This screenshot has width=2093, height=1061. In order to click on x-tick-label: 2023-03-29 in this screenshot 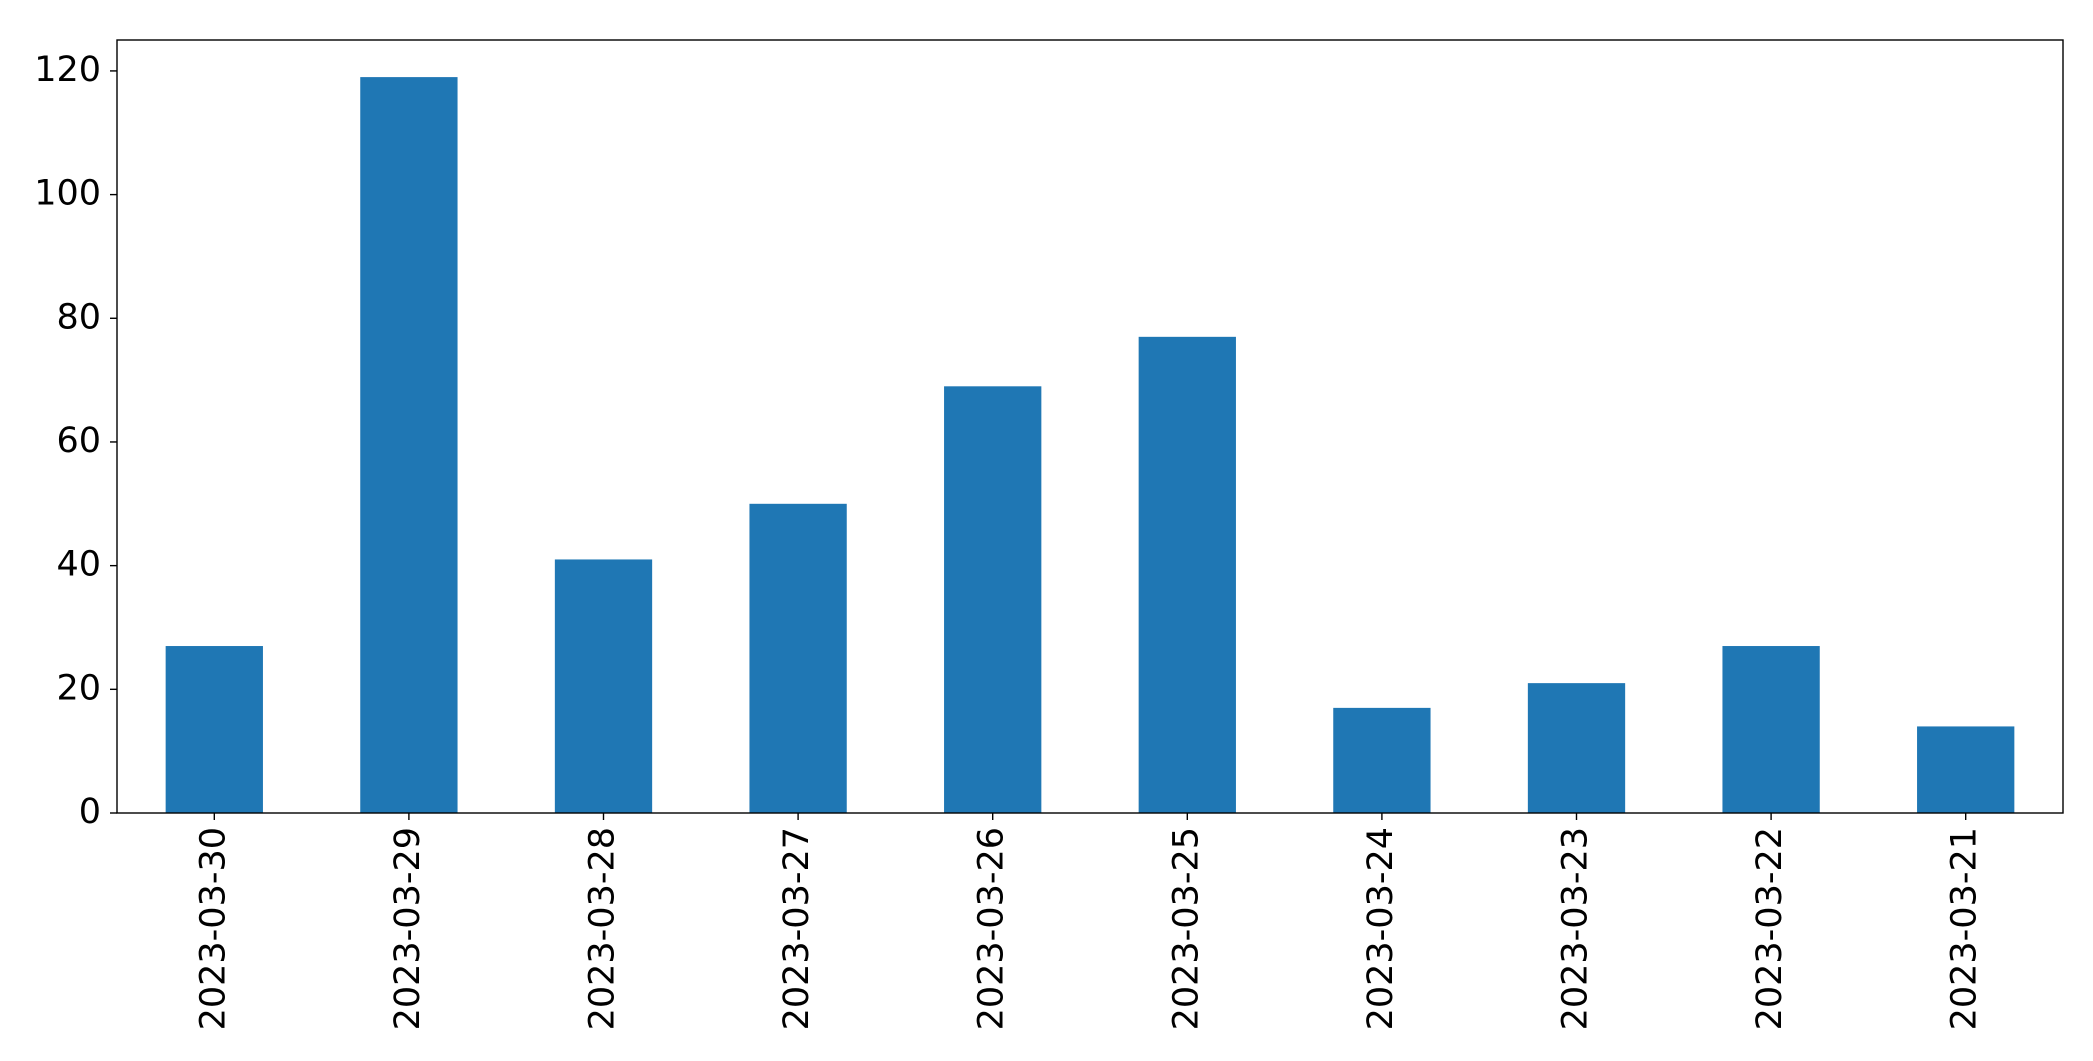, I will do `click(408, 928)`.